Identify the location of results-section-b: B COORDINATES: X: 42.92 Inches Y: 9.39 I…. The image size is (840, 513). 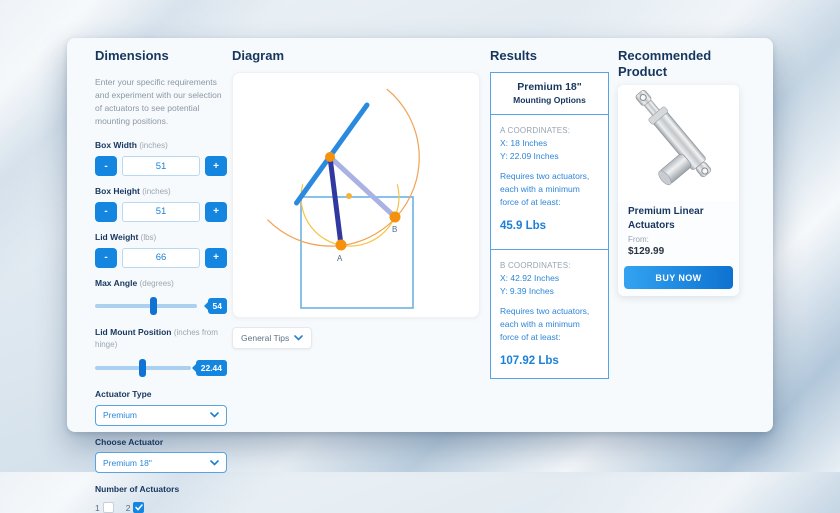
(549, 313).